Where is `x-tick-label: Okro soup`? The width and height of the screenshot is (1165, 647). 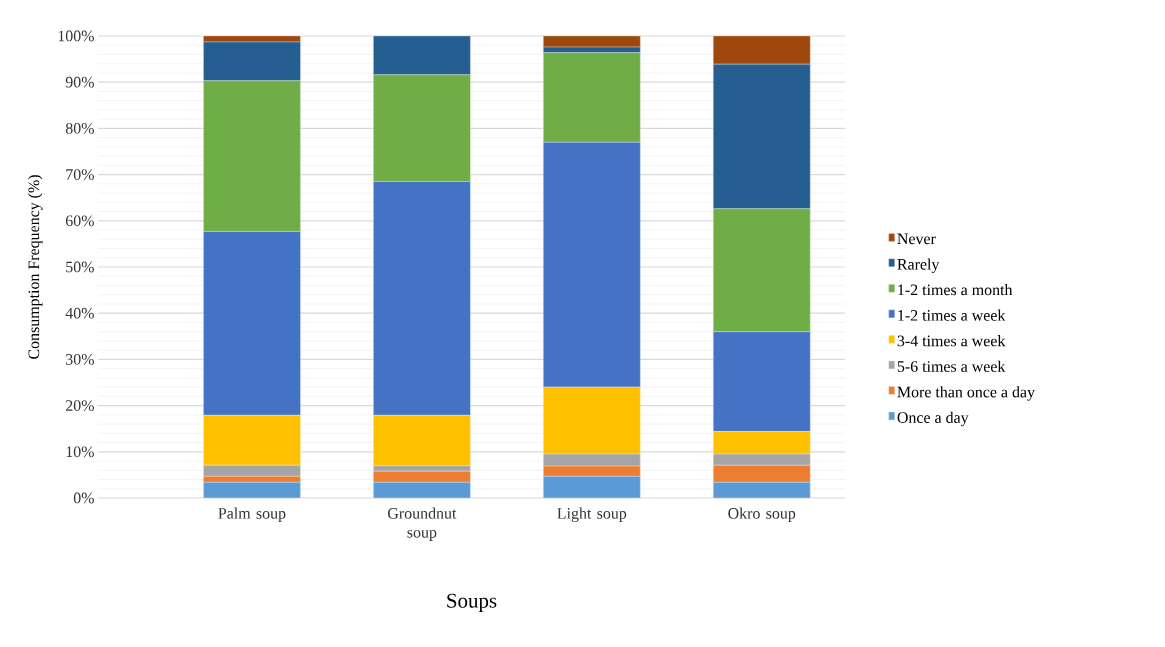
x-tick-label: Okro soup is located at coordinates (762, 514).